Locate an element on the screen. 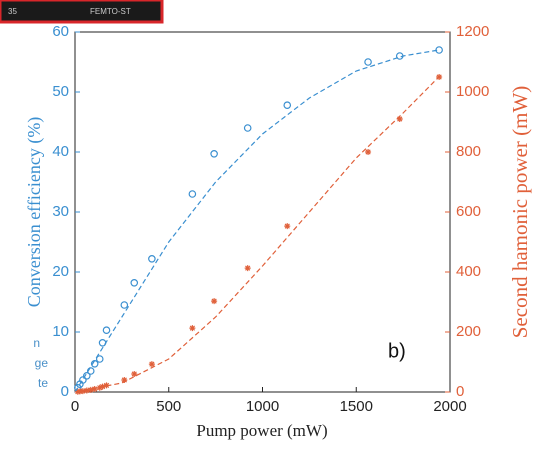  side-text: ge is located at coordinates (42, 363).